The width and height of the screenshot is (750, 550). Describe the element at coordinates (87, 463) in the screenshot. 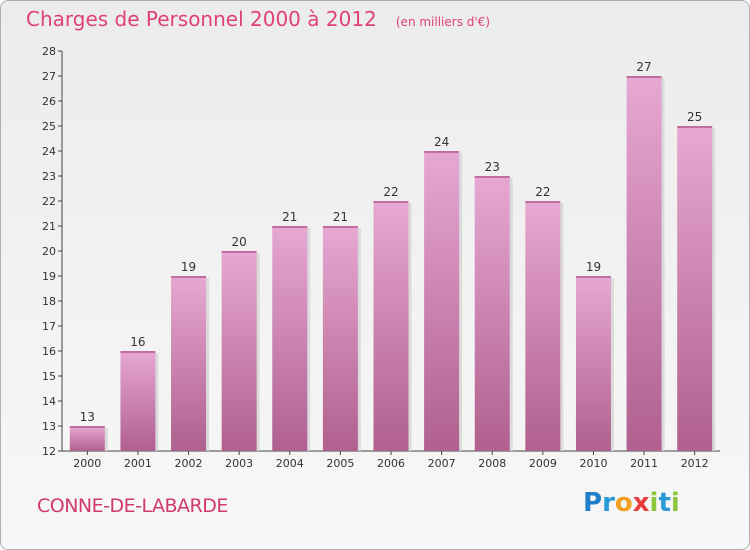

I see `x-tick-label: 2000` at that location.